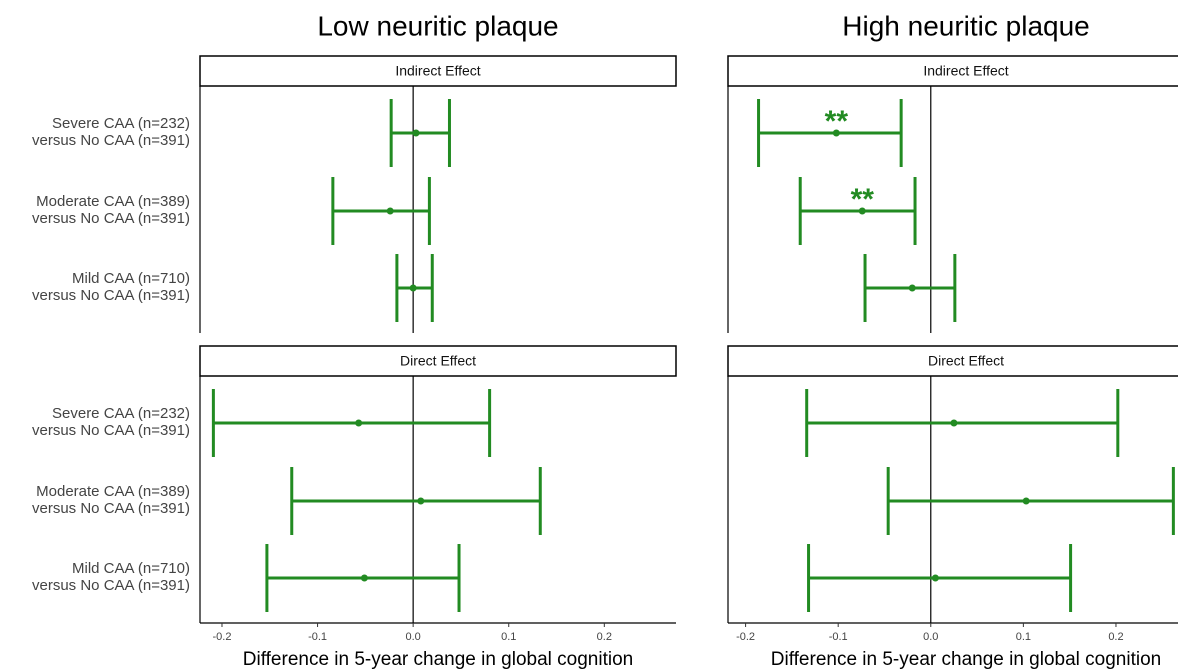  Describe the element at coordinates (966, 25) in the screenshot. I see `column-title: High neuritic plaque` at that location.